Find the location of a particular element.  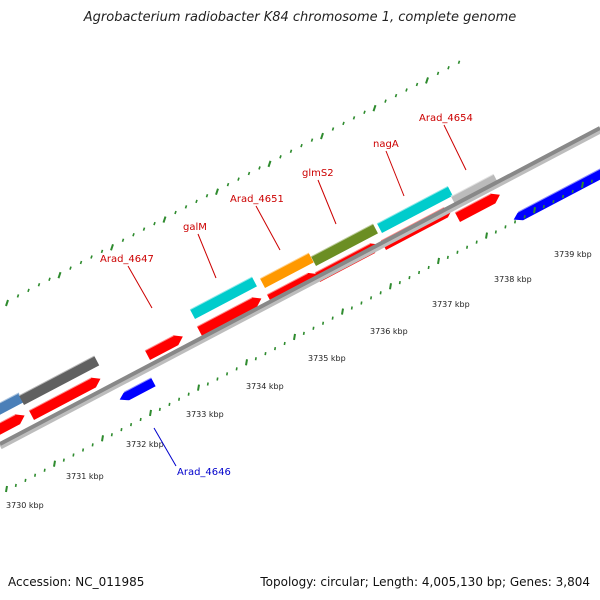

reverse-gene-body is located at coordinates (137, 389).